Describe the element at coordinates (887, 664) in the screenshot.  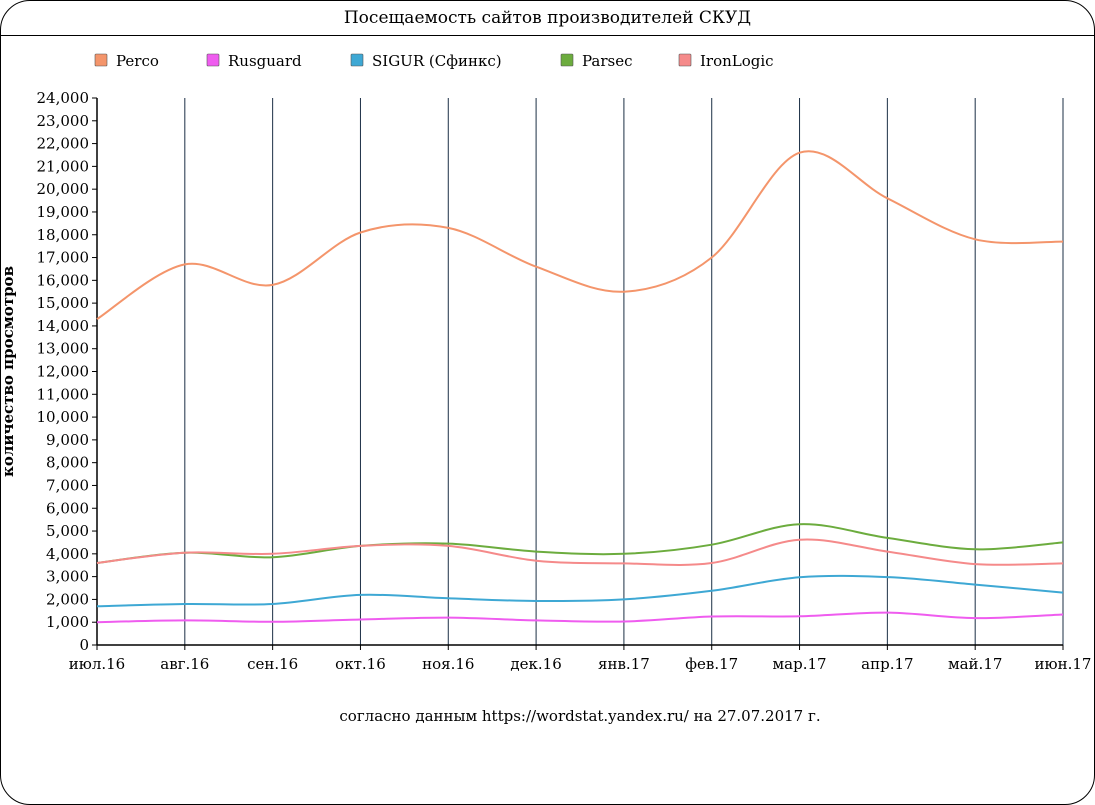
I see `x-tick-label: апр.17` at that location.